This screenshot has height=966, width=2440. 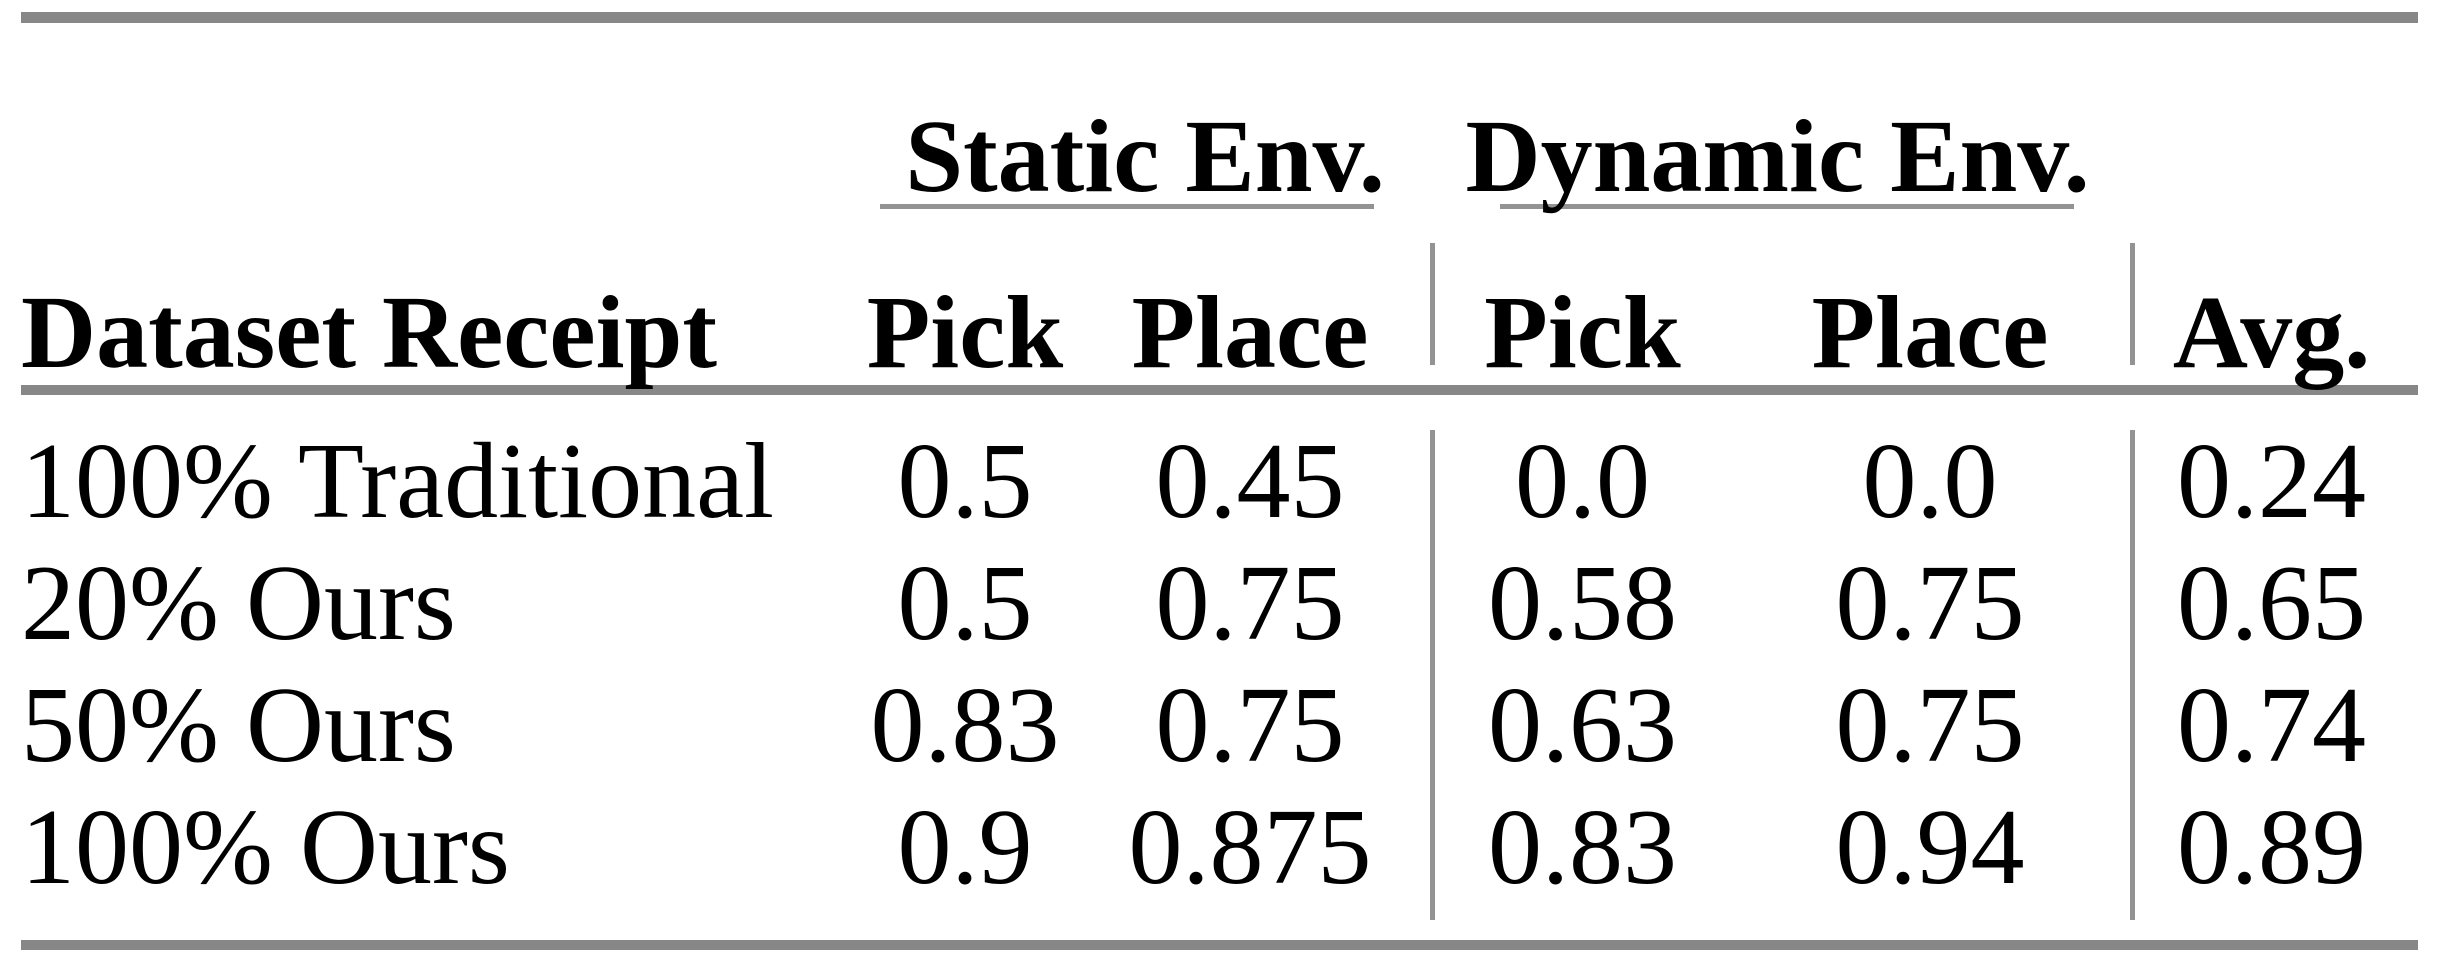 I want to click on vertical-rule-2-body, so click(x=2132, y=675).